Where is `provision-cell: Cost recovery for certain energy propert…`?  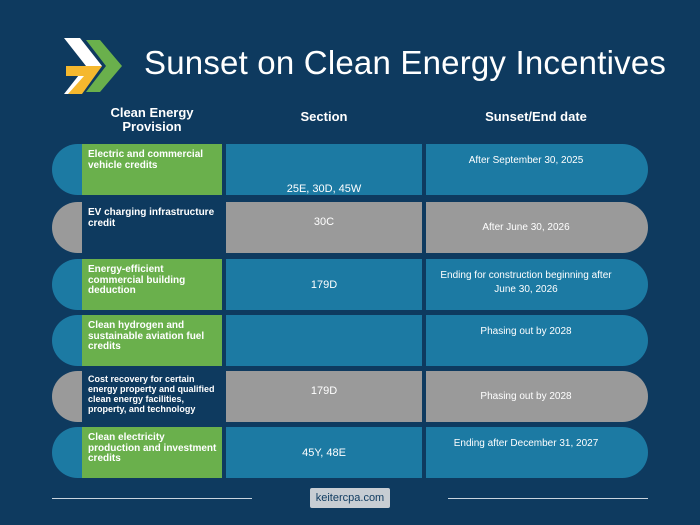
provision-cell: Cost recovery for certain energy propert… is located at coordinates (152, 396).